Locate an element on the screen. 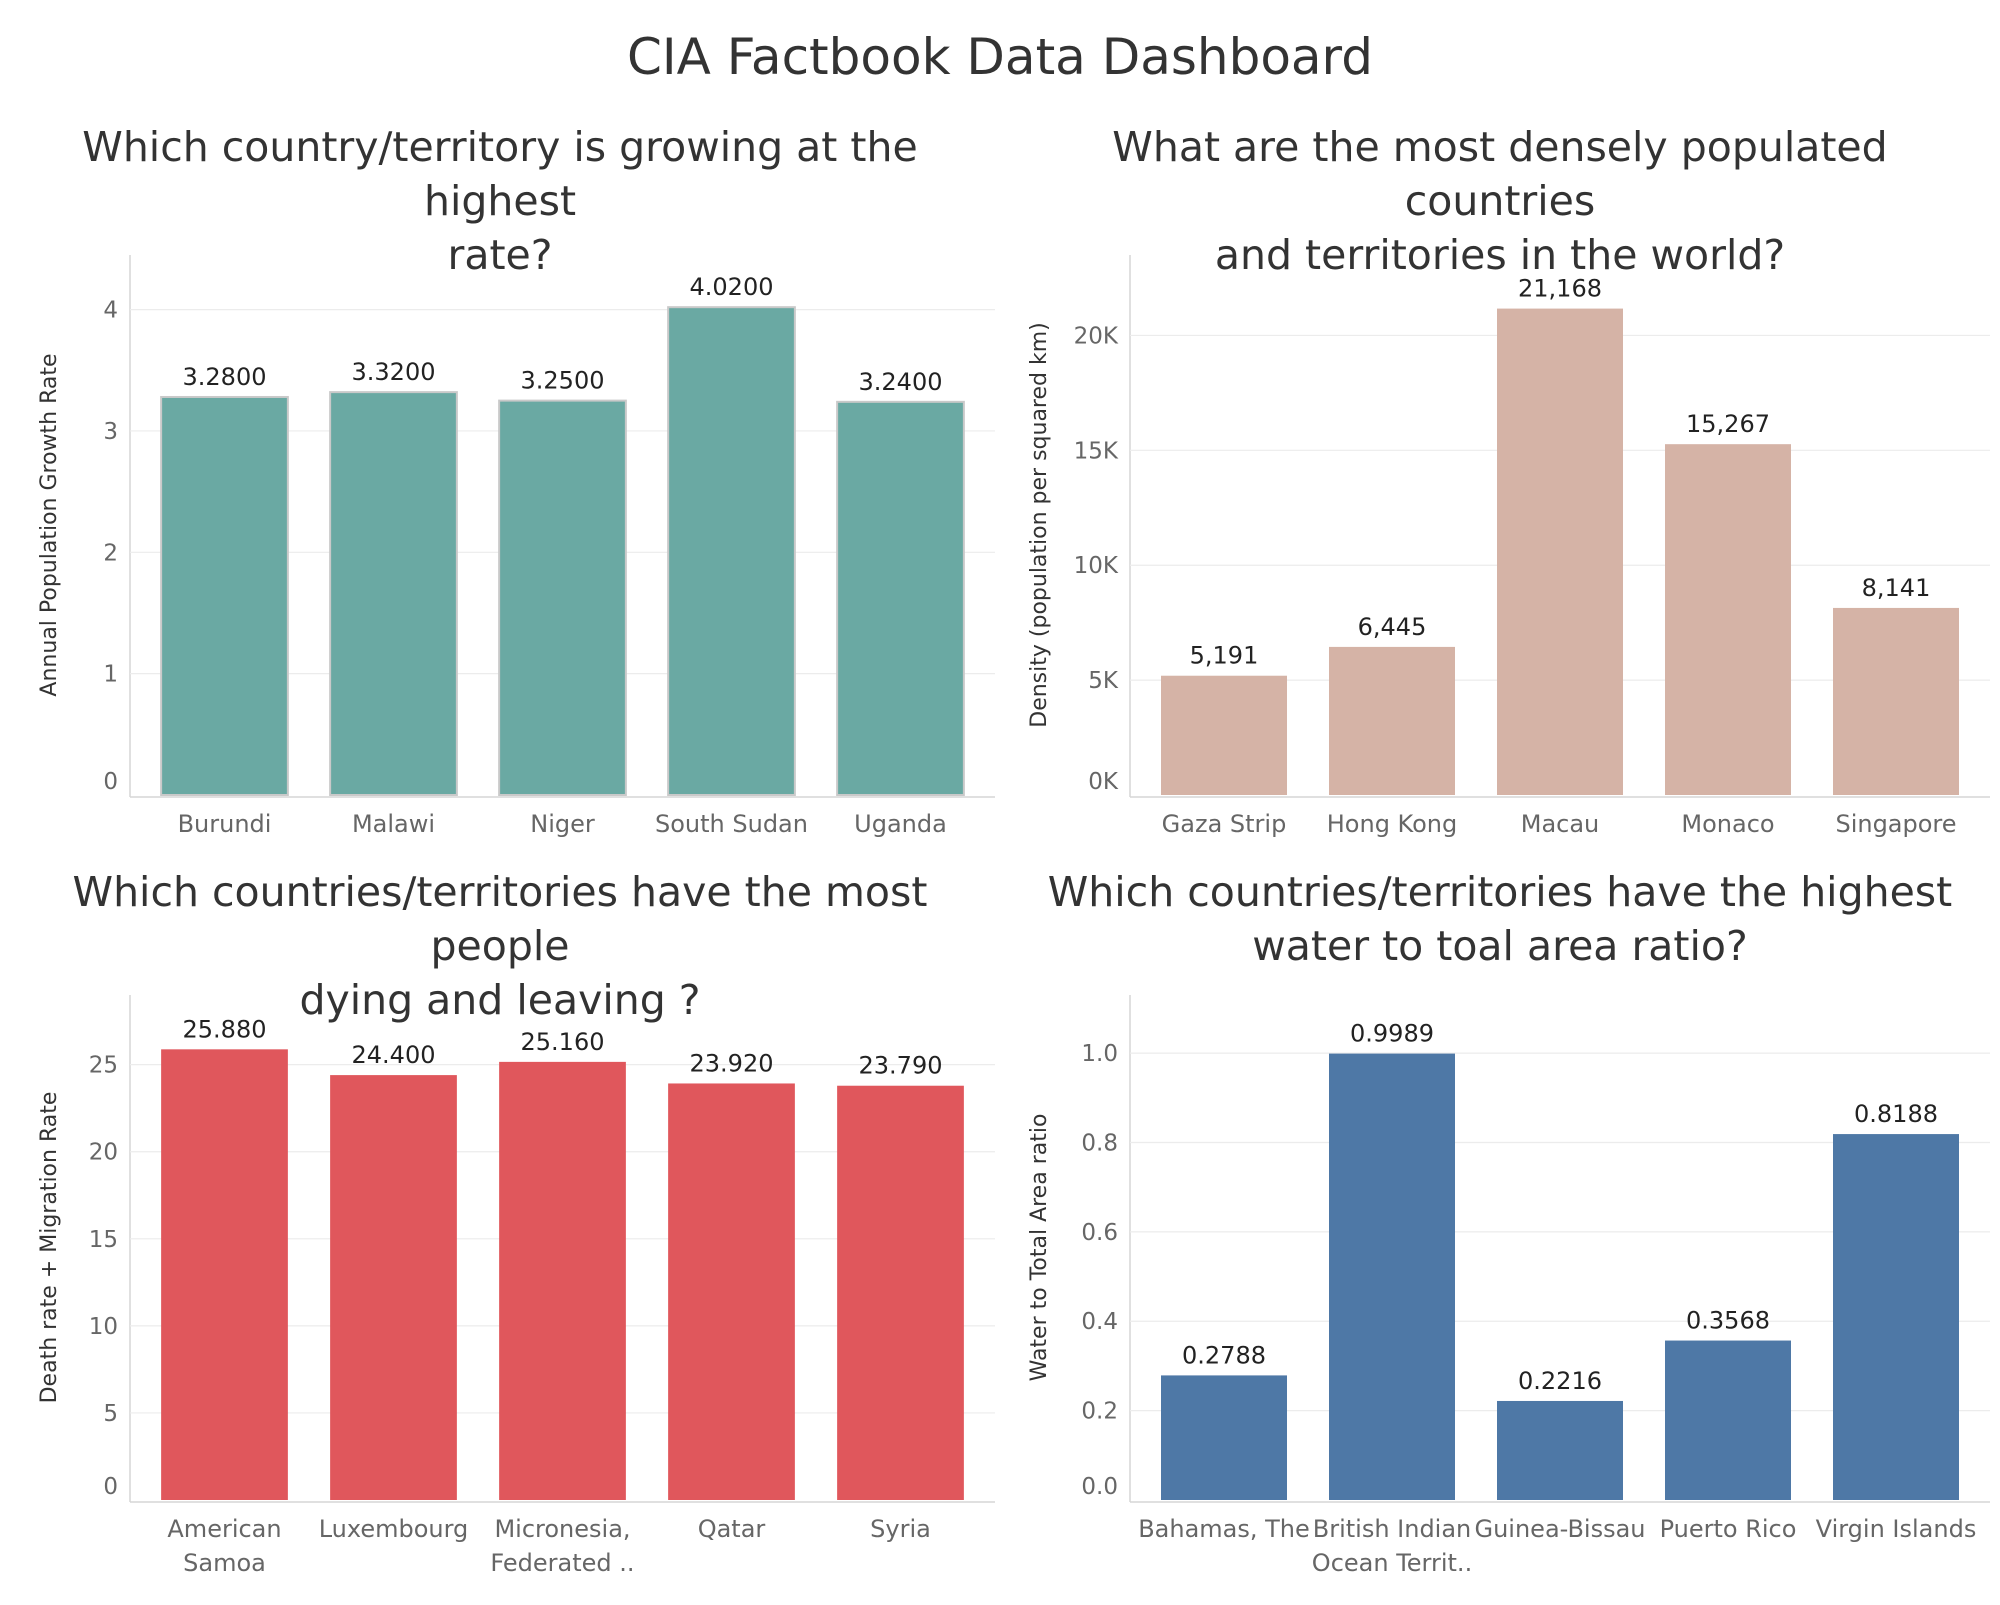 The width and height of the screenshot is (2000, 1605). x-category-label: Uganda is located at coordinates (900, 824).